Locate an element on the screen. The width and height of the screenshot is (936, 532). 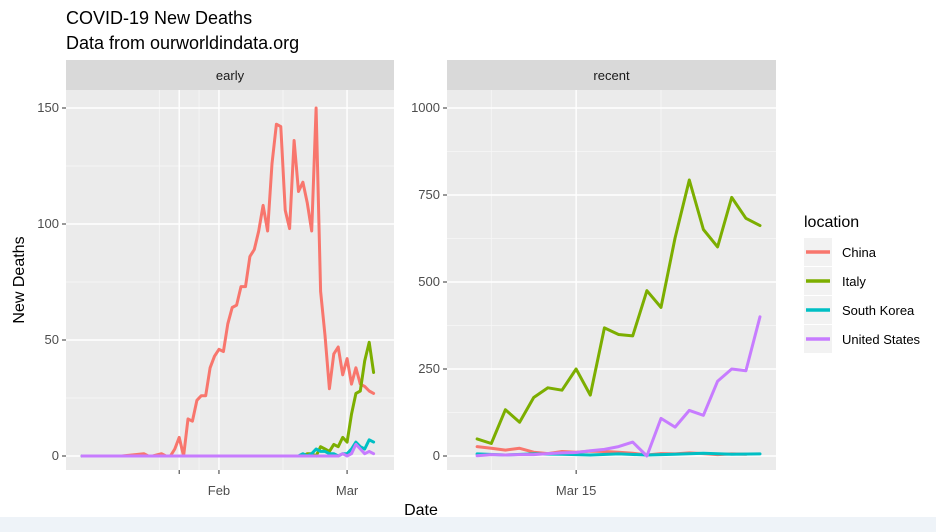
y-tick-label: 750 is located at coordinates (429, 194).